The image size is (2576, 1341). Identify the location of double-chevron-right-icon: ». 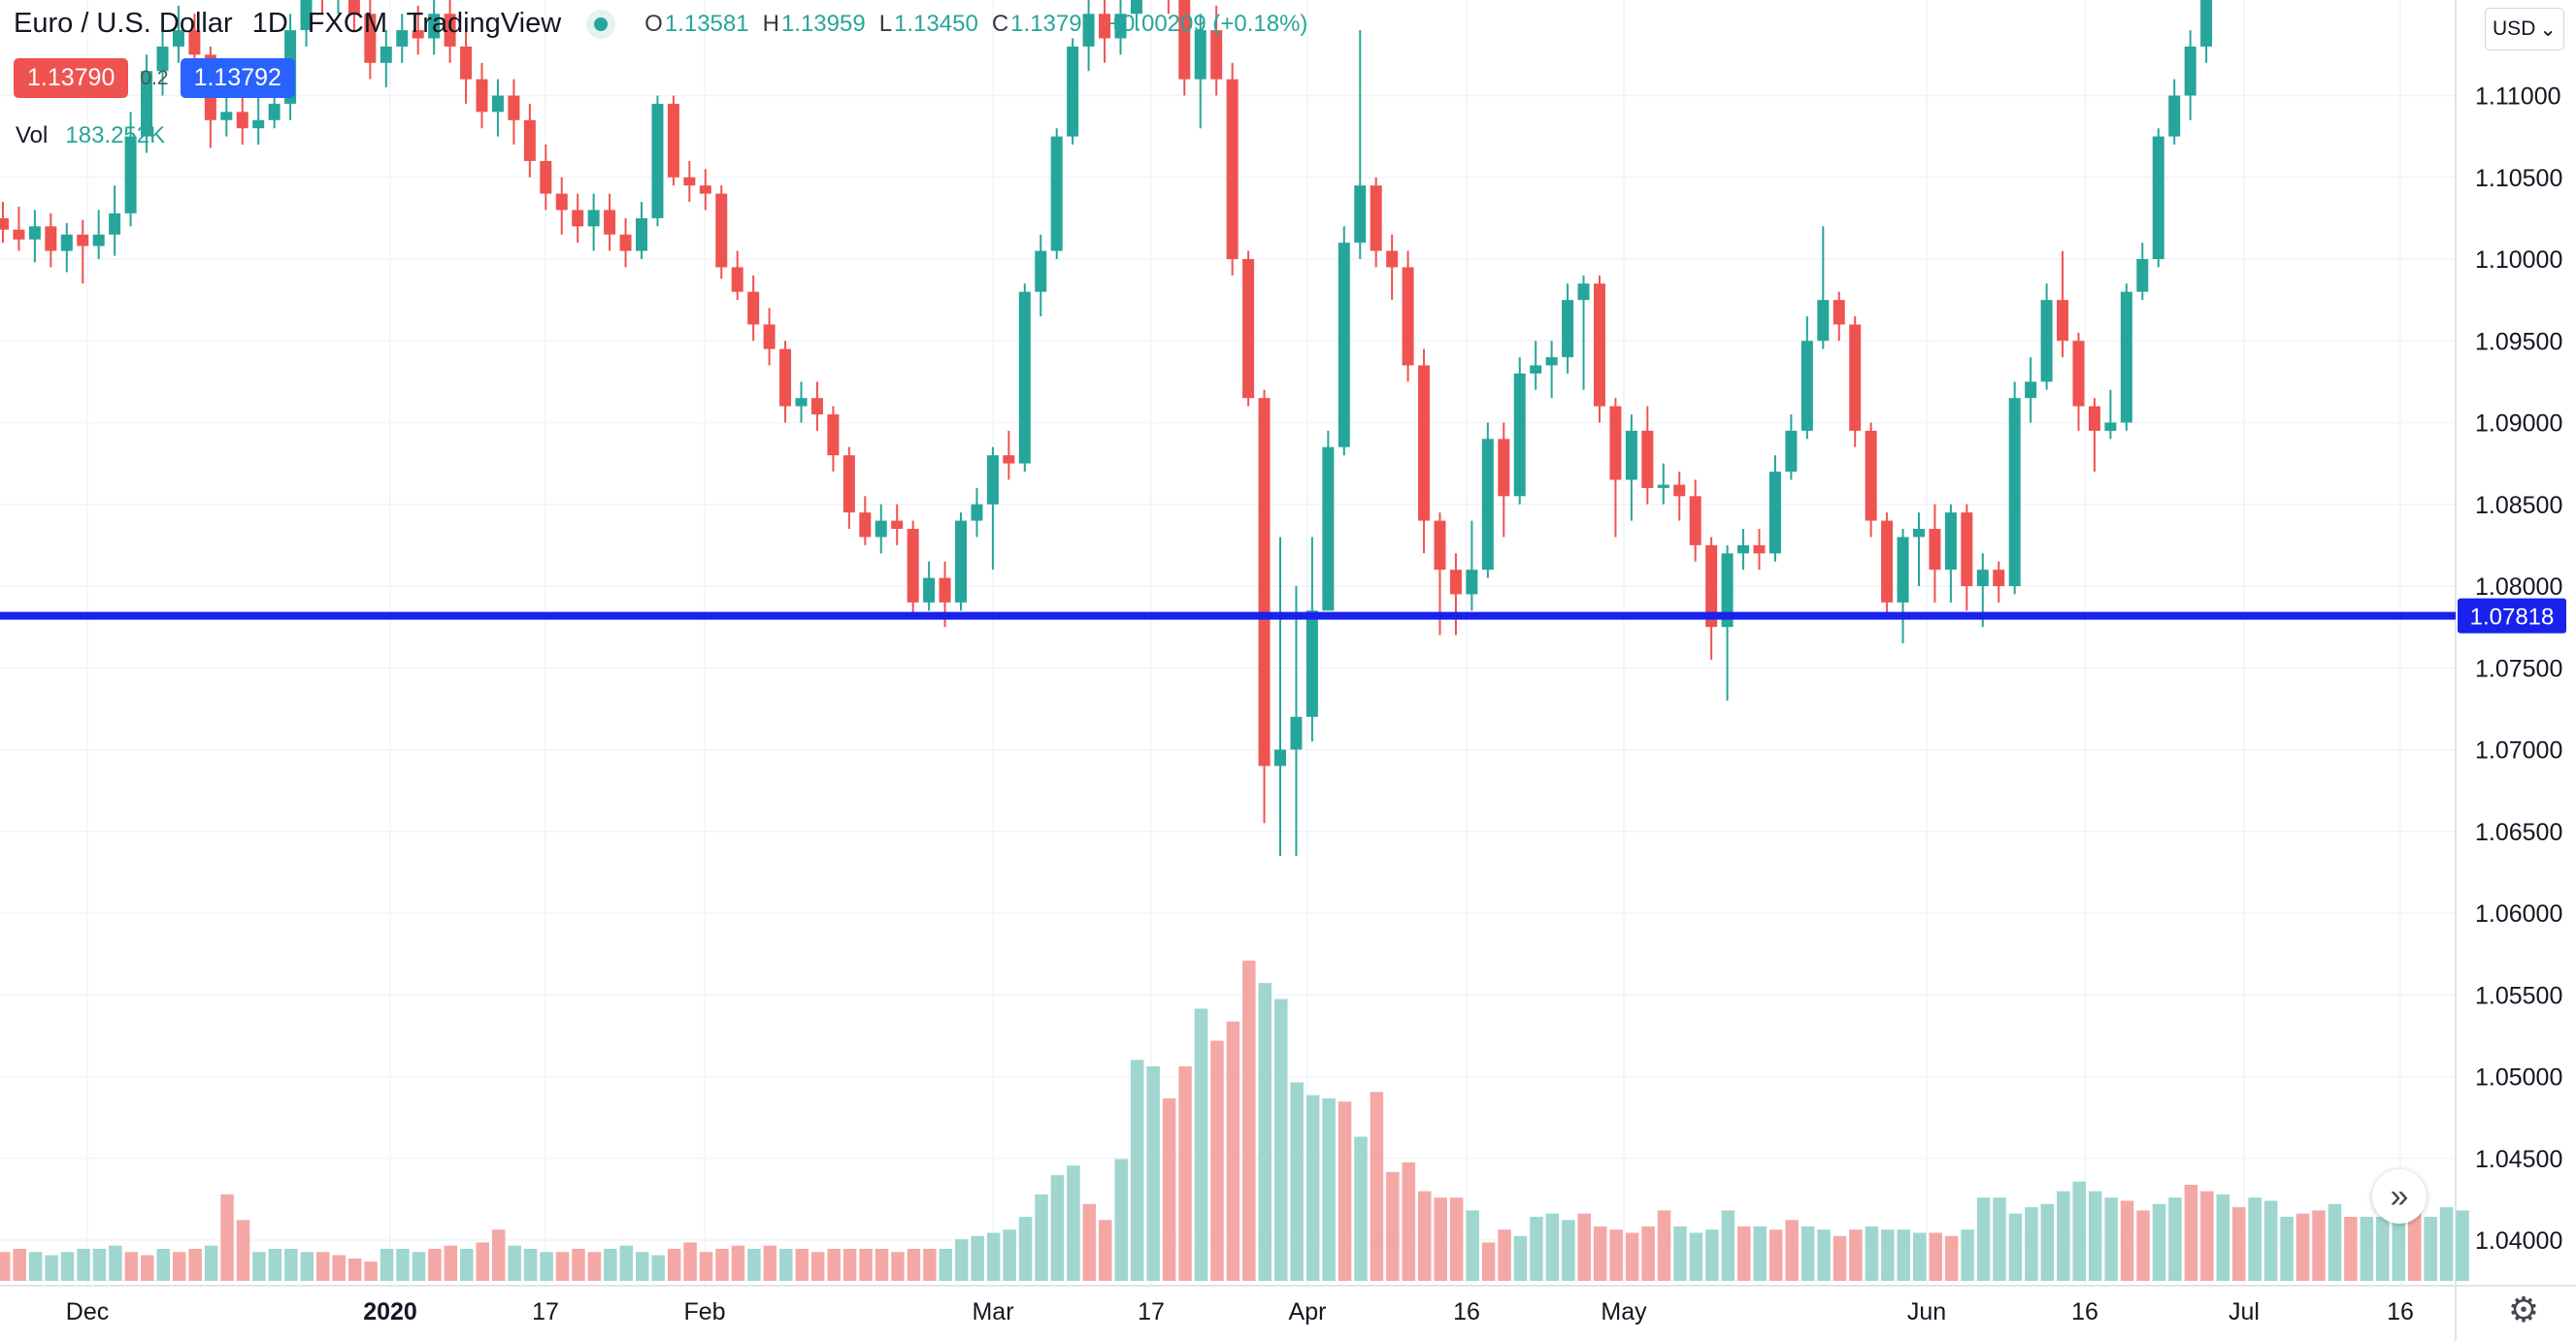
(2399, 1196).